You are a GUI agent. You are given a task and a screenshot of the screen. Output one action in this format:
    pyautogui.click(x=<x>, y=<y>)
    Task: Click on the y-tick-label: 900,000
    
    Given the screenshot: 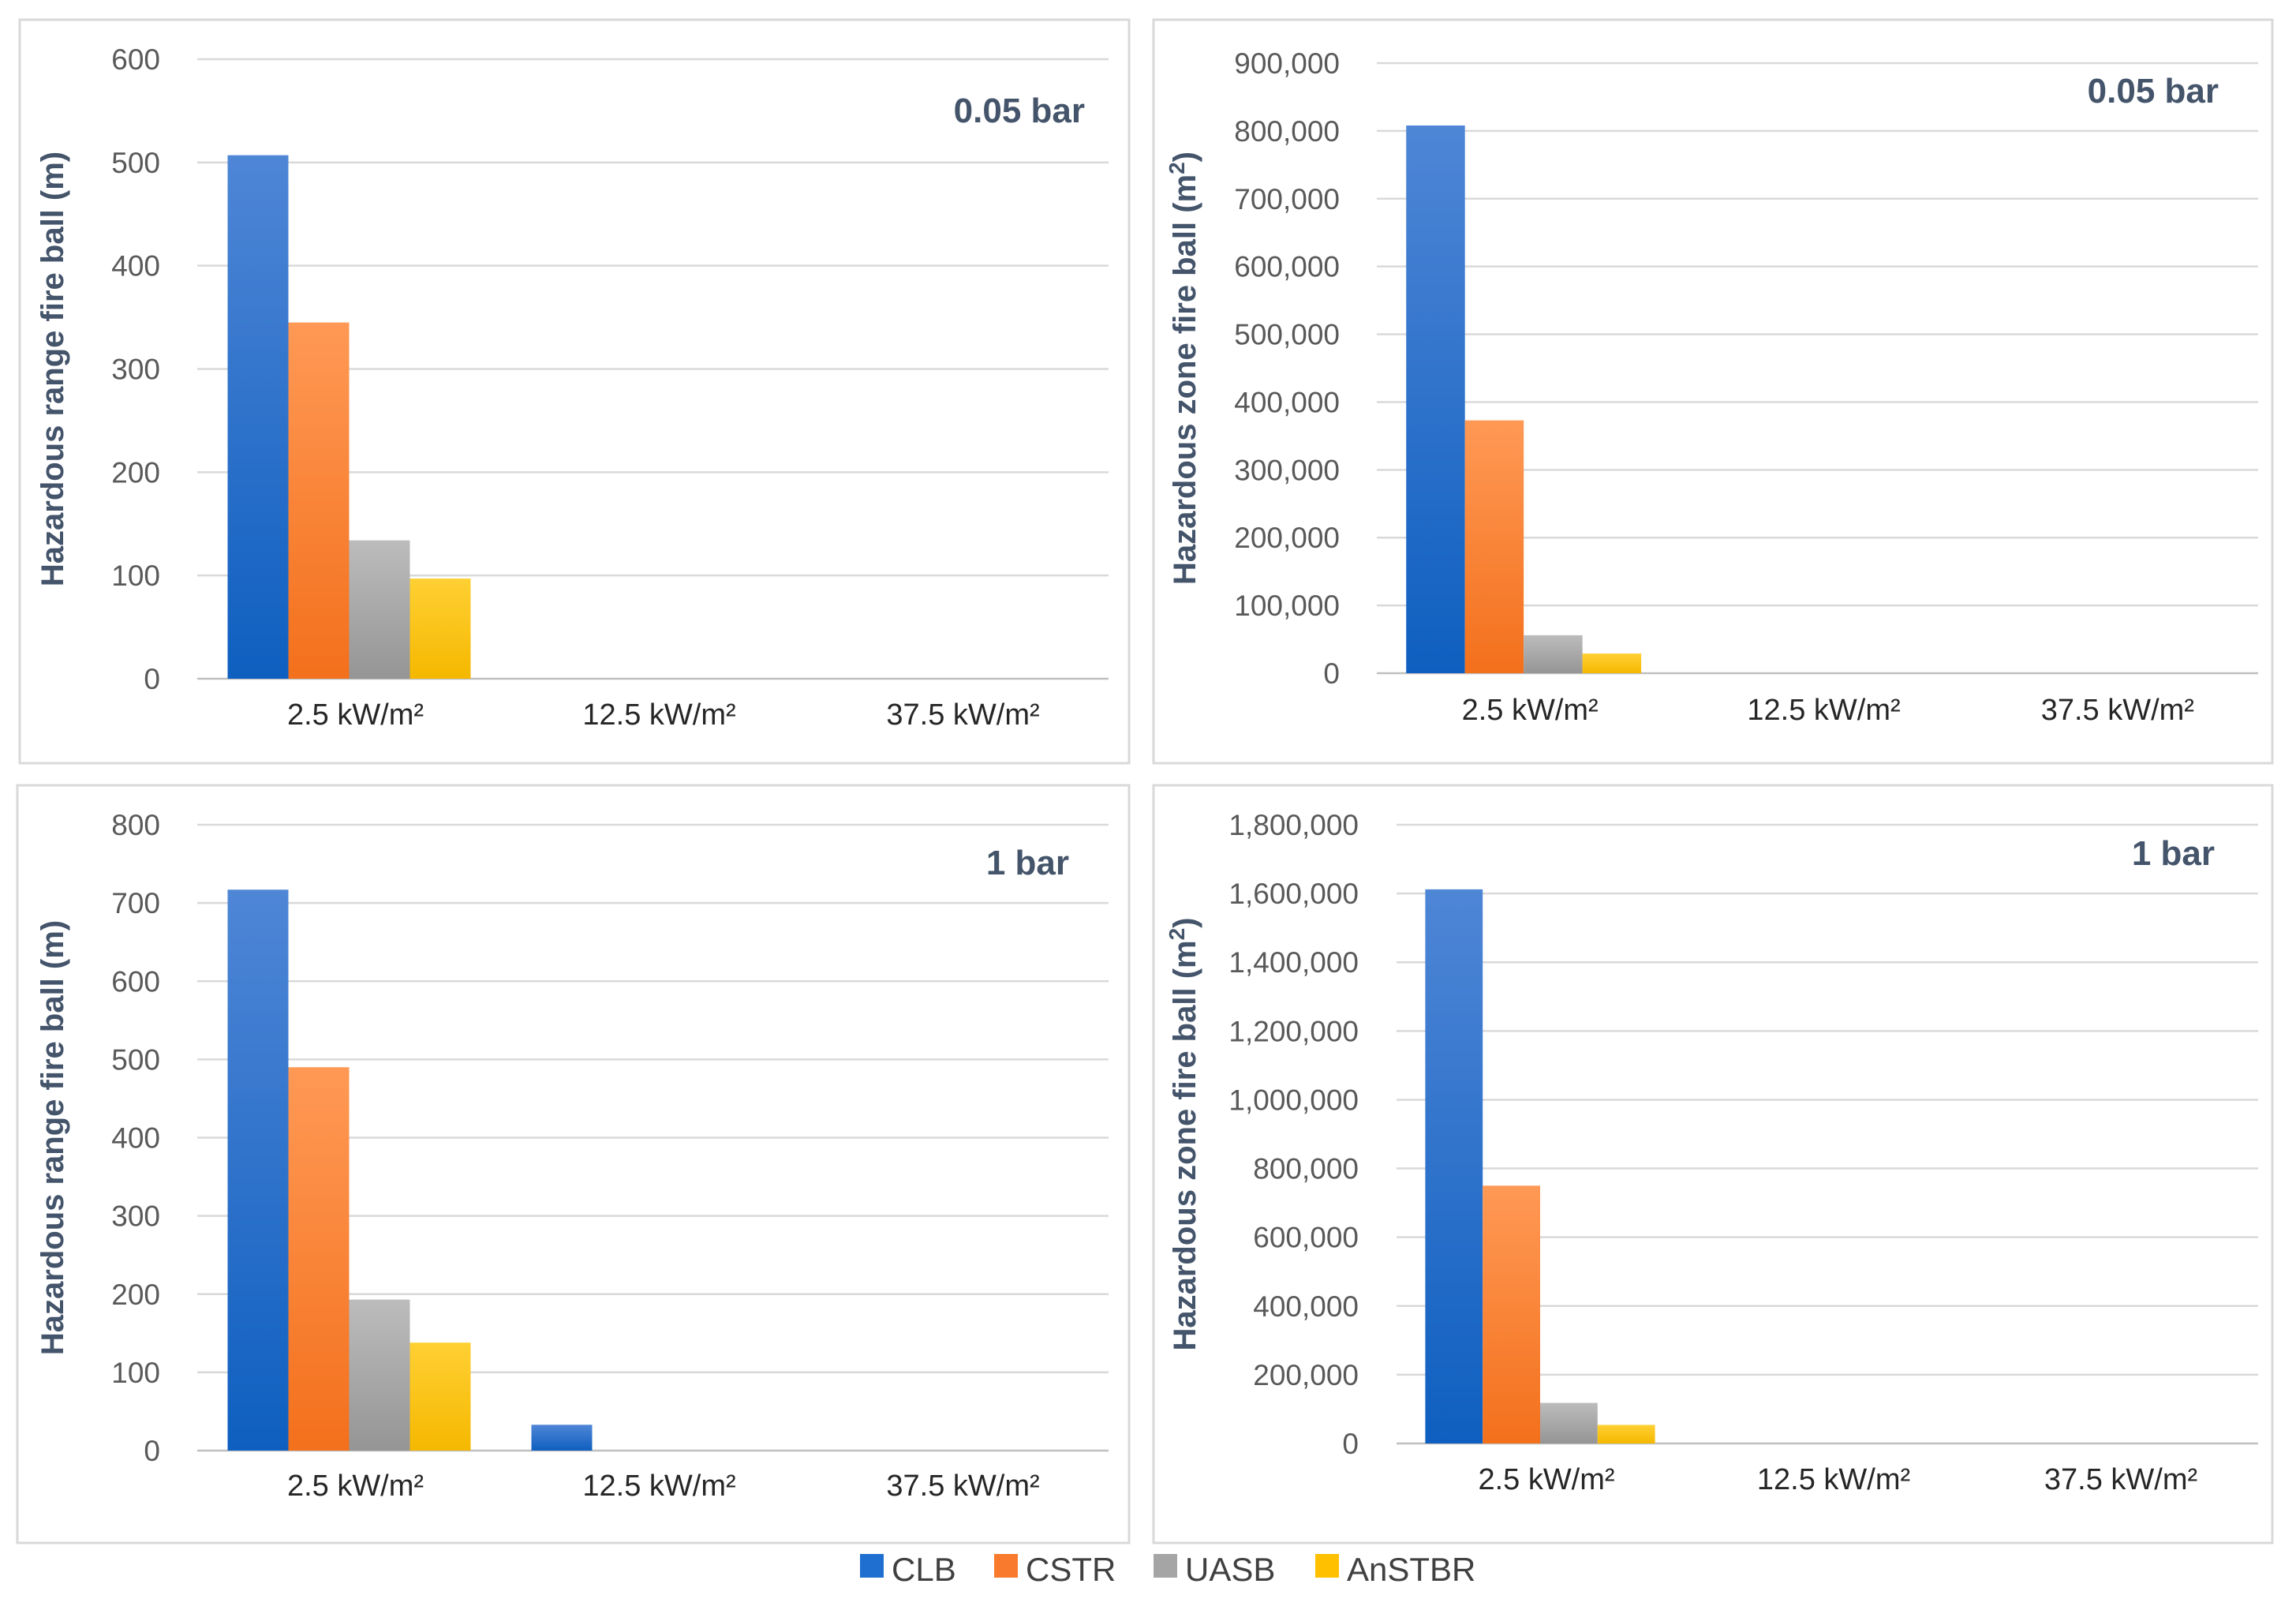 What is the action you would take?
    pyautogui.click(x=1287, y=63)
    